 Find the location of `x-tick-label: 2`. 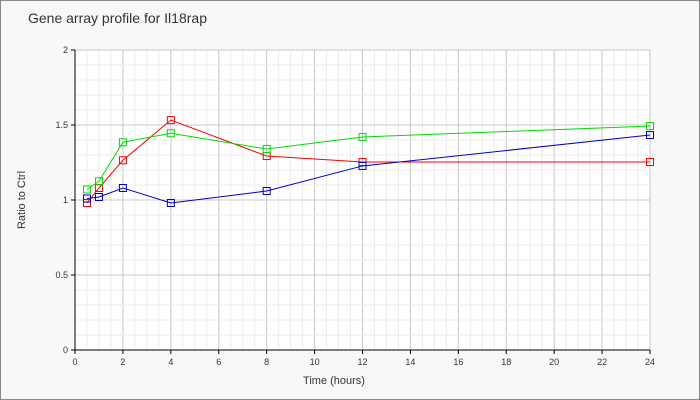

x-tick-label: 2 is located at coordinates (122, 362).